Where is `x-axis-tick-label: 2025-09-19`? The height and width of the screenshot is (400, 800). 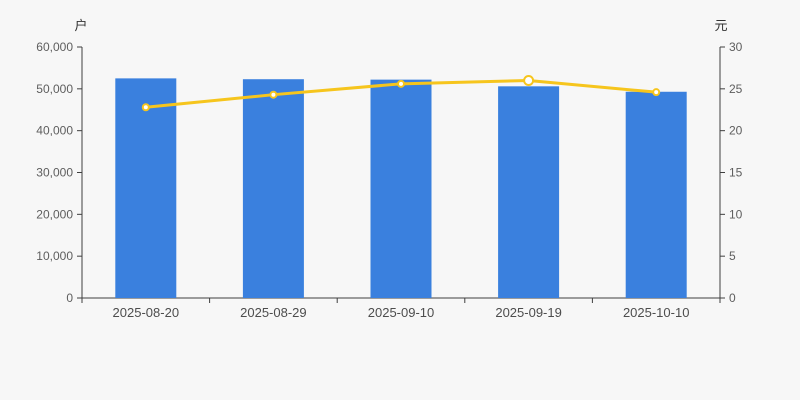 x-axis-tick-label: 2025-09-19 is located at coordinates (528, 312).